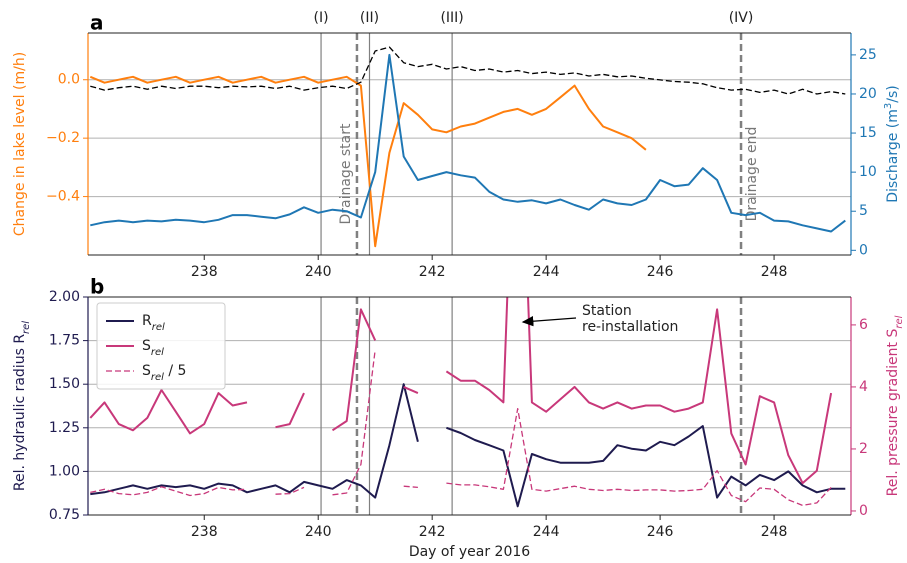  Describe the element at coordinates (741, 18) in the screenshot. I see `event-label: (IV)` at that location.